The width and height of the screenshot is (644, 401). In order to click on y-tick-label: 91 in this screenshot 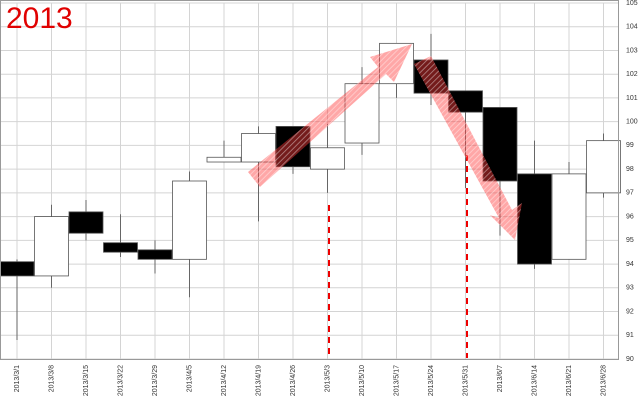, I will do `click(630, 335)`.